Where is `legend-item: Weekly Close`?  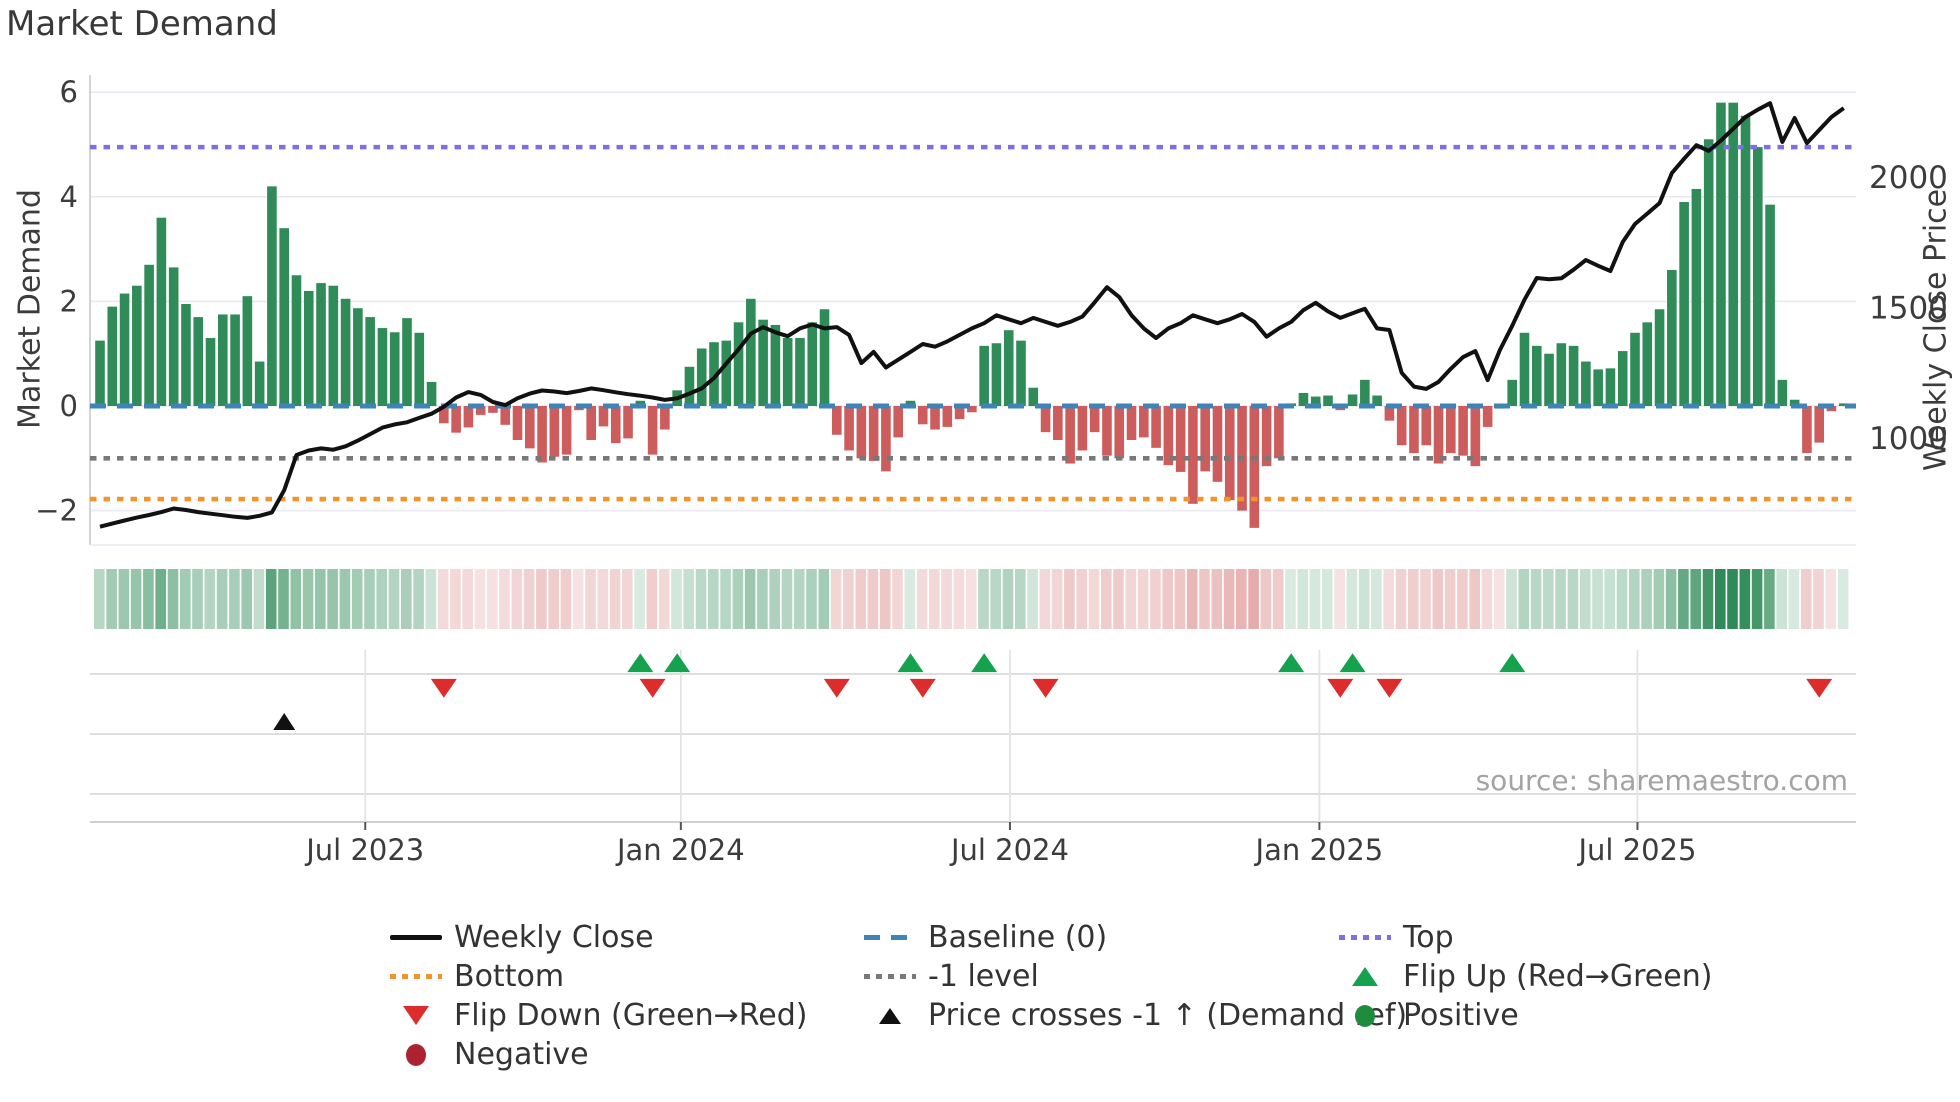 legend-item: Weekly Close is located at coordinates (625, 937).